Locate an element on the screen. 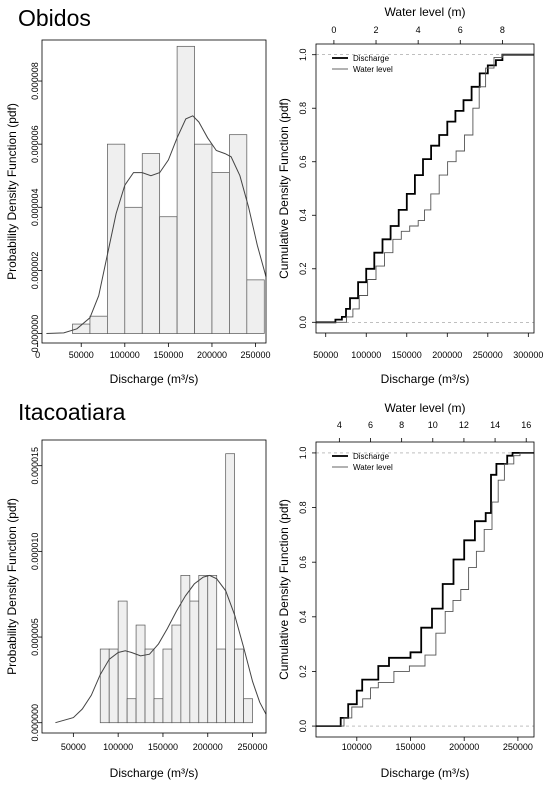  top-axis-title: Water level (m) is located at coordinates (425, 12).